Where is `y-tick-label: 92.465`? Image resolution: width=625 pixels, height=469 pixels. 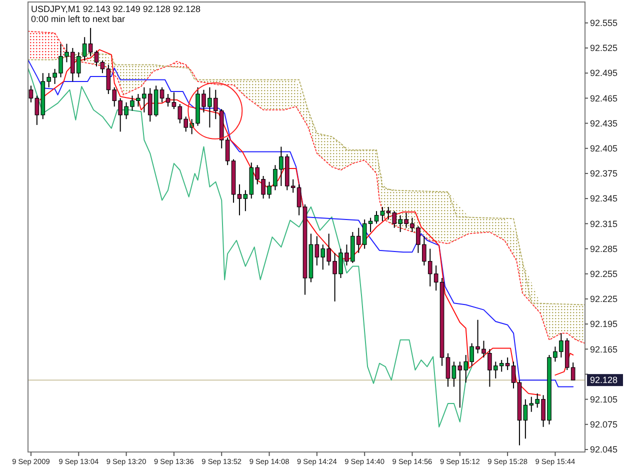 y-tick-label: 92.465 is located at coordinates (604, 98).